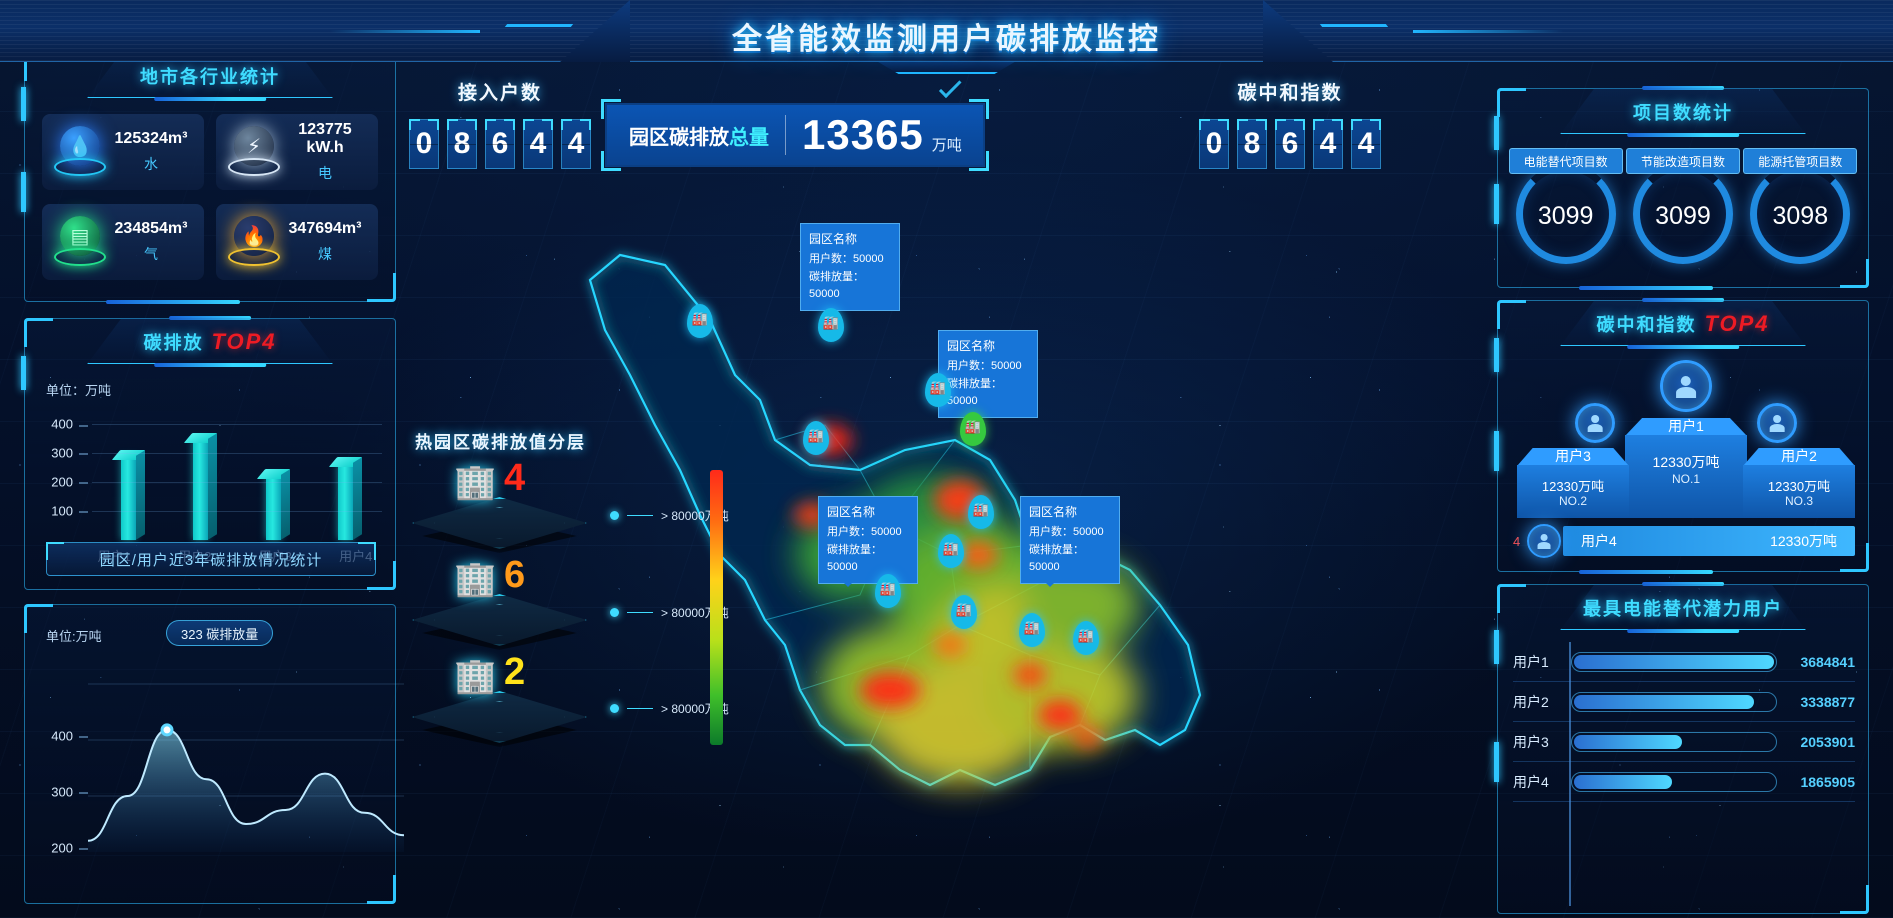 The image size is (1893, 918). Describe the element at coordinates (1684, 541) in the screenshot. I see `podium-row-rank4: 4 用户4 12330万吨` at that location.